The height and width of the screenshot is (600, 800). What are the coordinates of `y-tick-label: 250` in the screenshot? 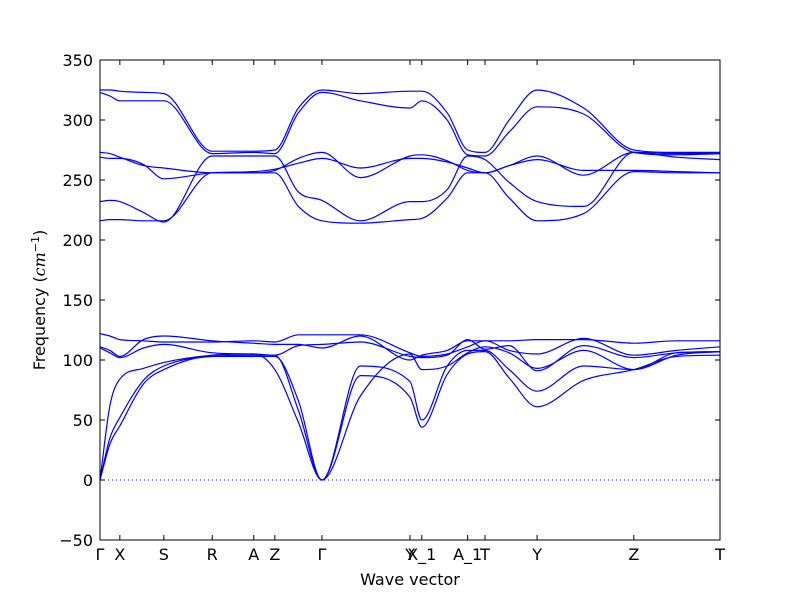 It's located at (77, 180).